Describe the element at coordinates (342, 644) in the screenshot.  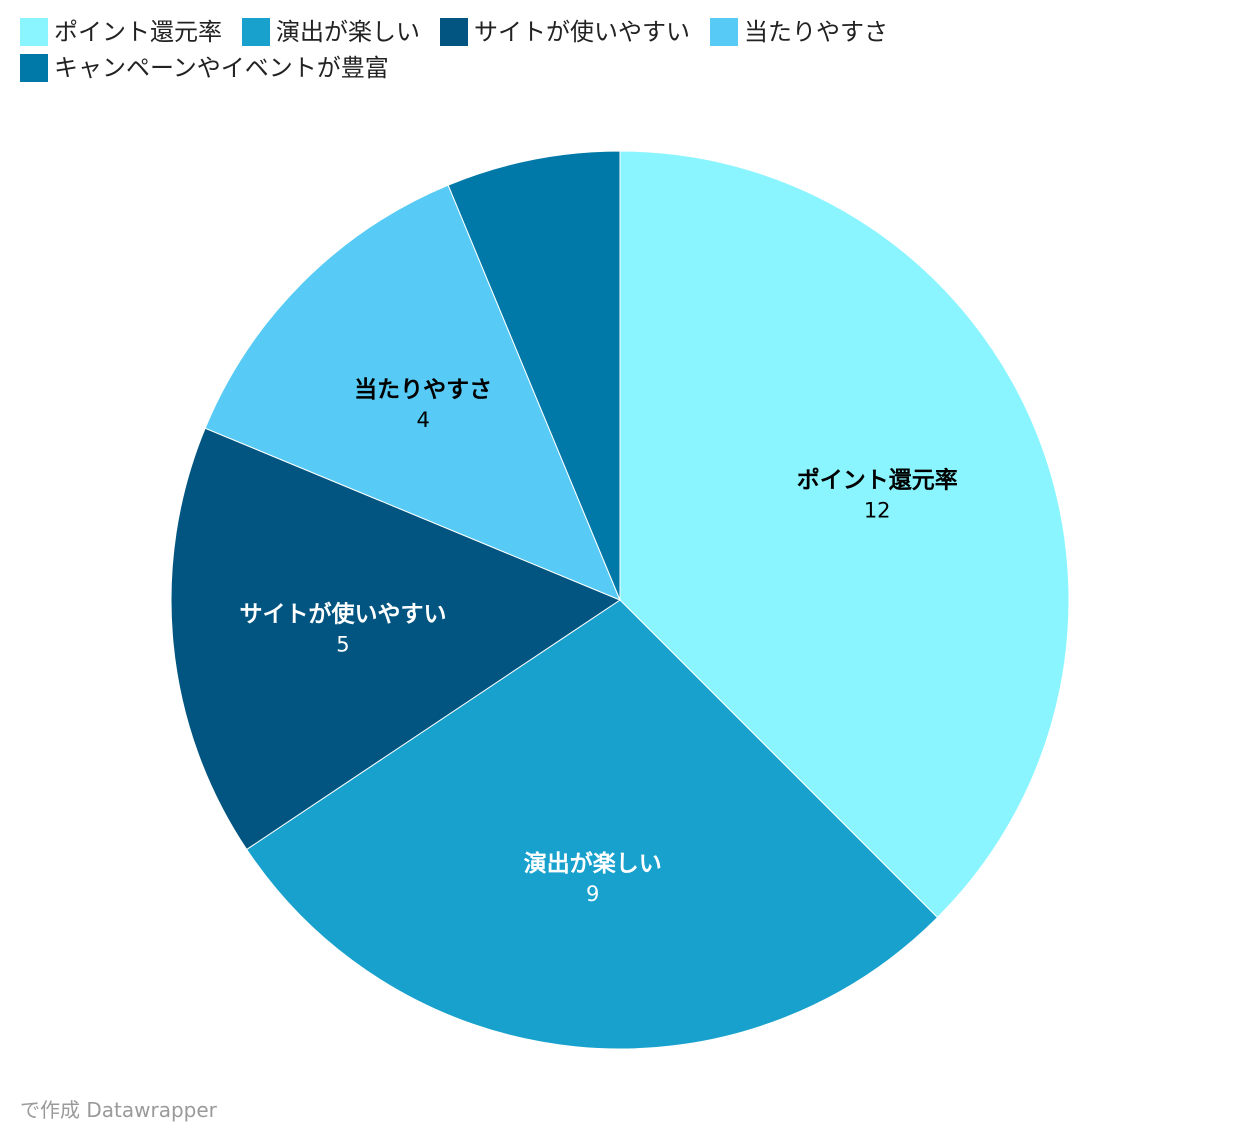
I see `slice-value-label: 5` at that location.